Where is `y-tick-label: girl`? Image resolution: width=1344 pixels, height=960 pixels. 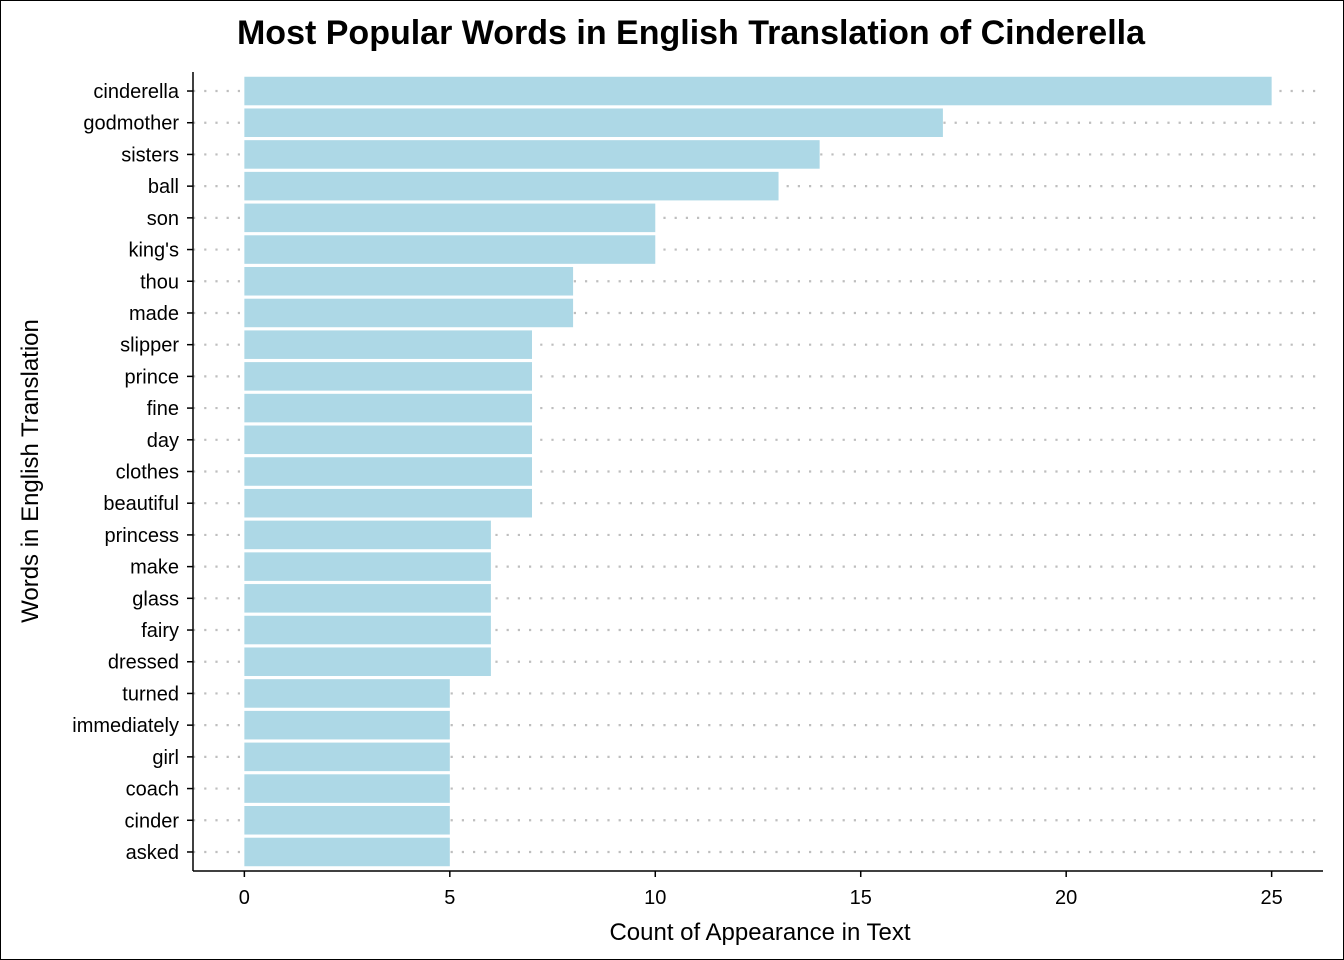 y-tick-label: girl is located at coordinates (165, 758).